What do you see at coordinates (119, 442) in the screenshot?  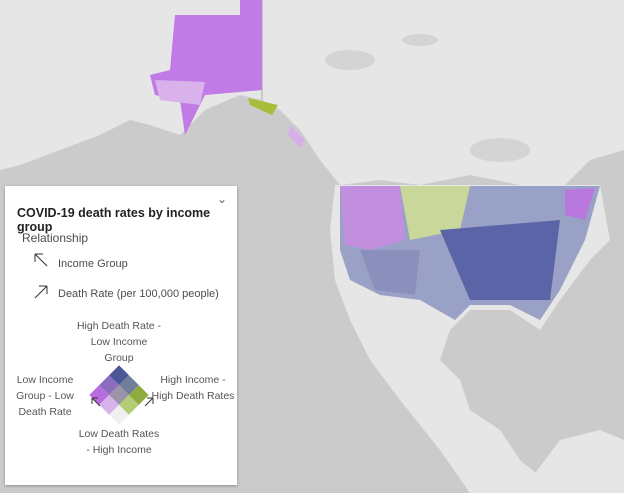 I see `corner-label: Low Death Rates - High Income` at bounding box center [119, 442].